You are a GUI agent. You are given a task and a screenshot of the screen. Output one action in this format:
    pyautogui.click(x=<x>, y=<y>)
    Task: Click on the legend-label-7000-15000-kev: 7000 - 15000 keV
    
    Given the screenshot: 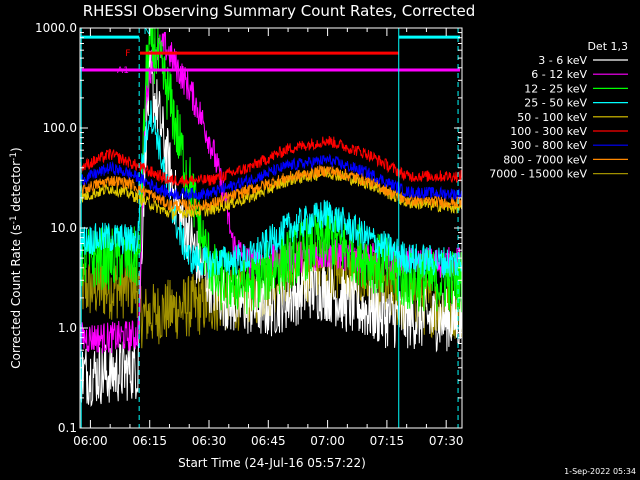 What is the action you would take?
    pyautogui.click(x=538, y=174)
    